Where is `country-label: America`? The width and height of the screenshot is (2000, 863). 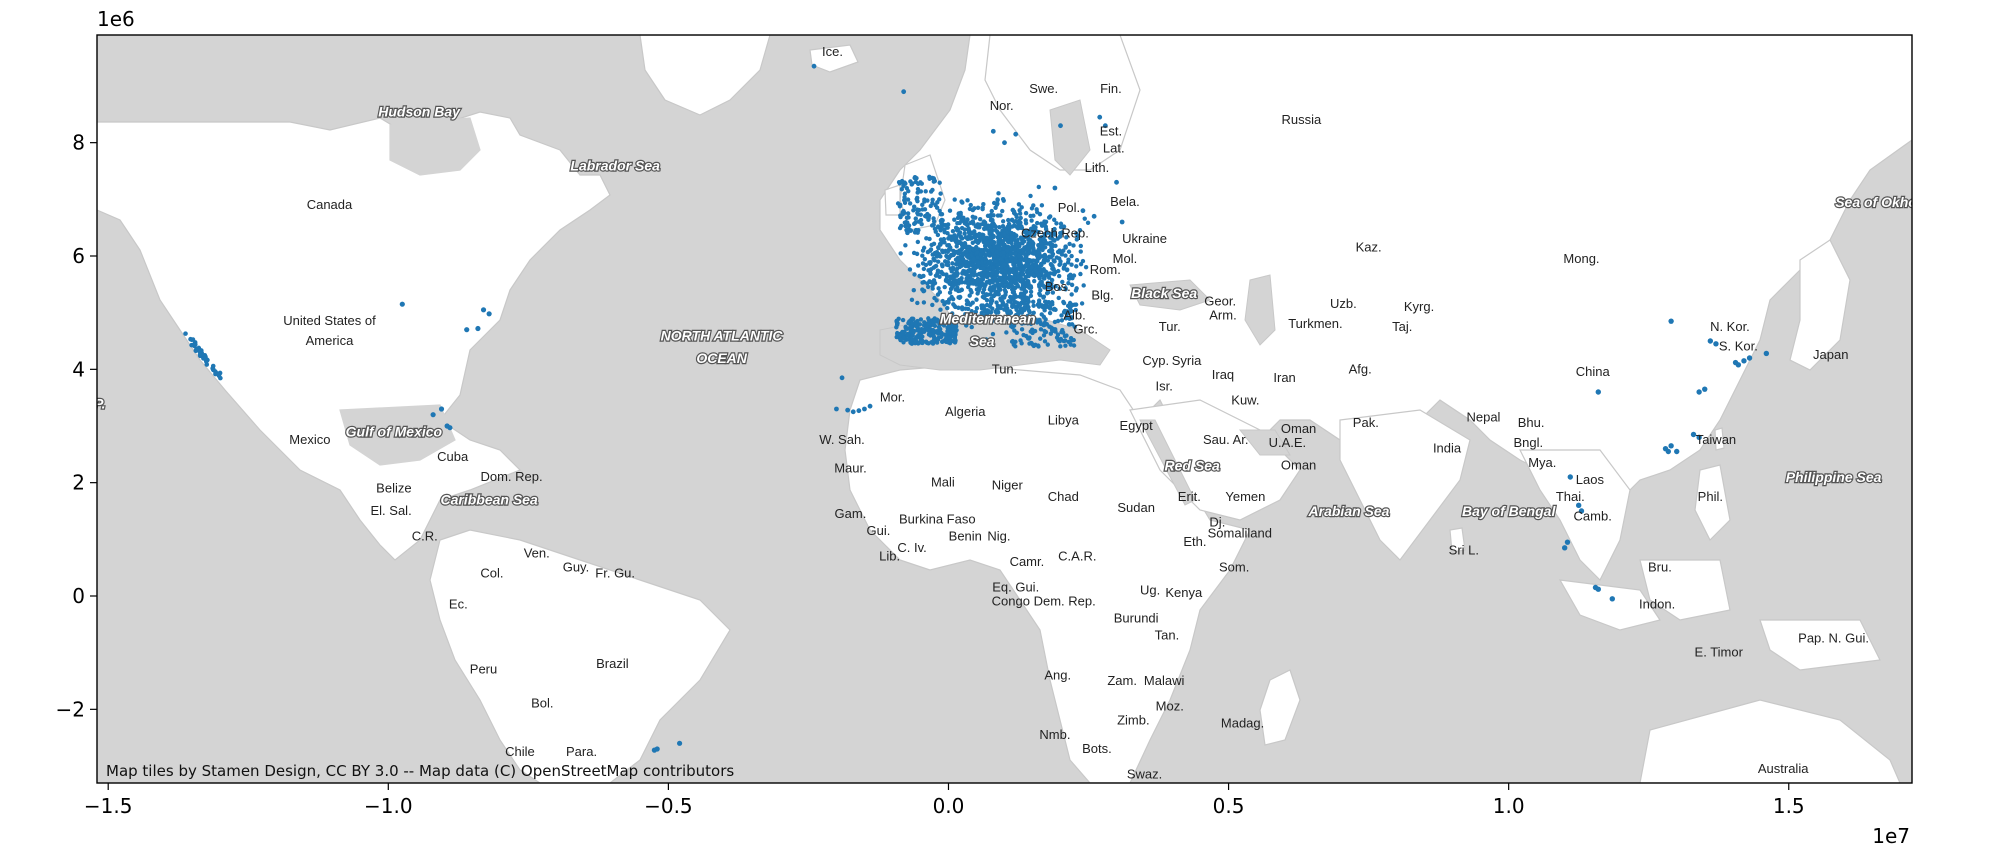 country-label: America is located at coordinates (330, 340).